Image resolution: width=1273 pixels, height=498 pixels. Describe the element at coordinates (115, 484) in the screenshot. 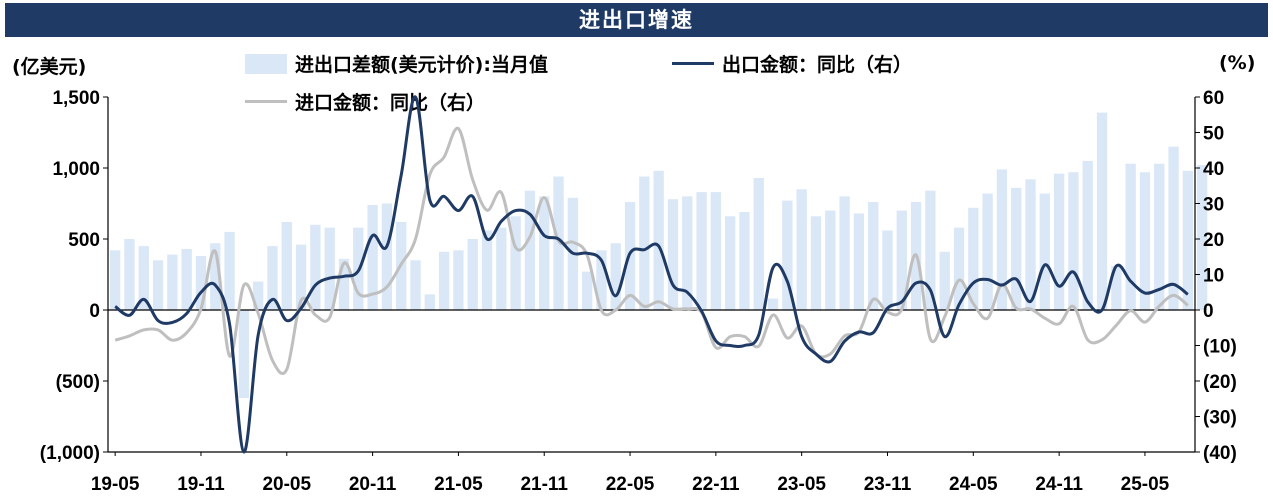

I see `x-tick-label: 19-05` at that location.